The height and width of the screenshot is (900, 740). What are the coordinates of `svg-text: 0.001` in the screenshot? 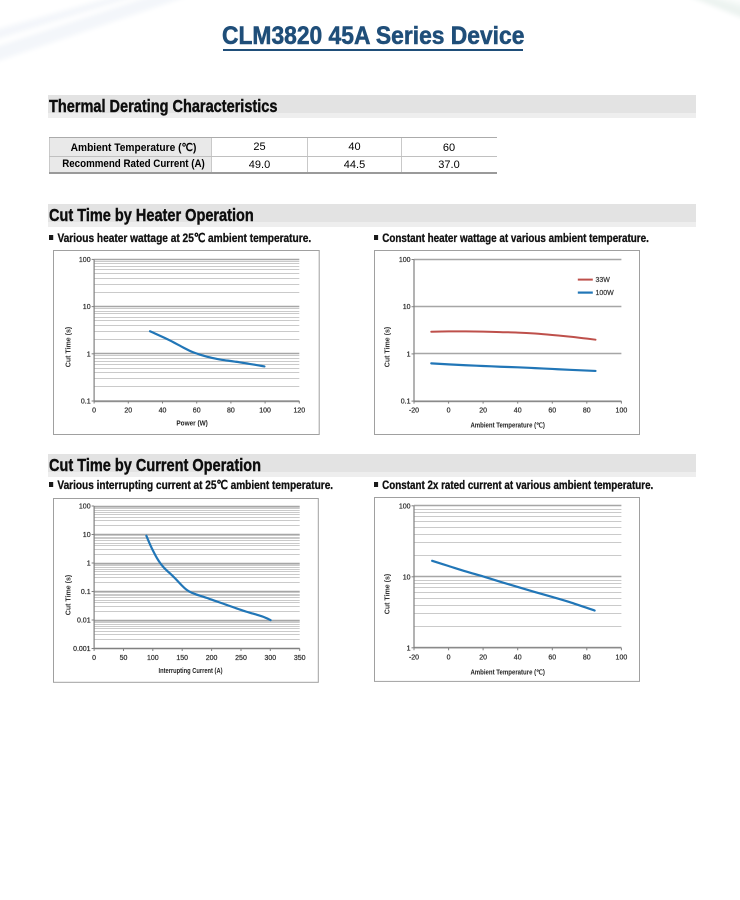 It's located at (82, 649).